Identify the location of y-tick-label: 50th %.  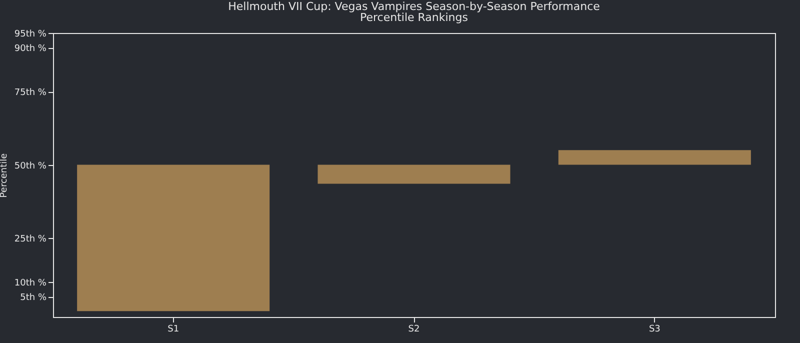
(30, 166).